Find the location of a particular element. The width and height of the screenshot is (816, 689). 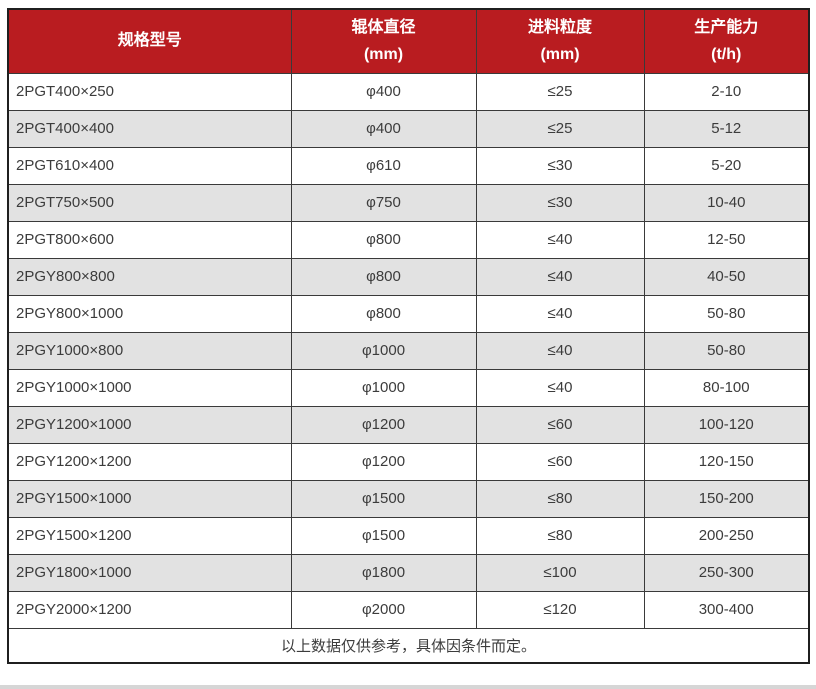

capacity-cell: 300-400 is located at coordinates (726, 609).